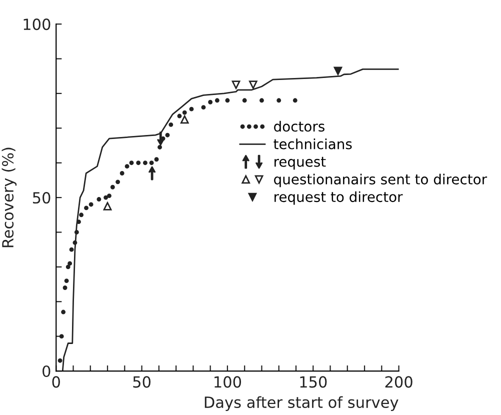 Image resolution: width=501 pixels, height=415 pixels. Describe the element at coordinates (9, 198) in the screenshot. I see `y-axis-title: Recovery (%)` at that location.